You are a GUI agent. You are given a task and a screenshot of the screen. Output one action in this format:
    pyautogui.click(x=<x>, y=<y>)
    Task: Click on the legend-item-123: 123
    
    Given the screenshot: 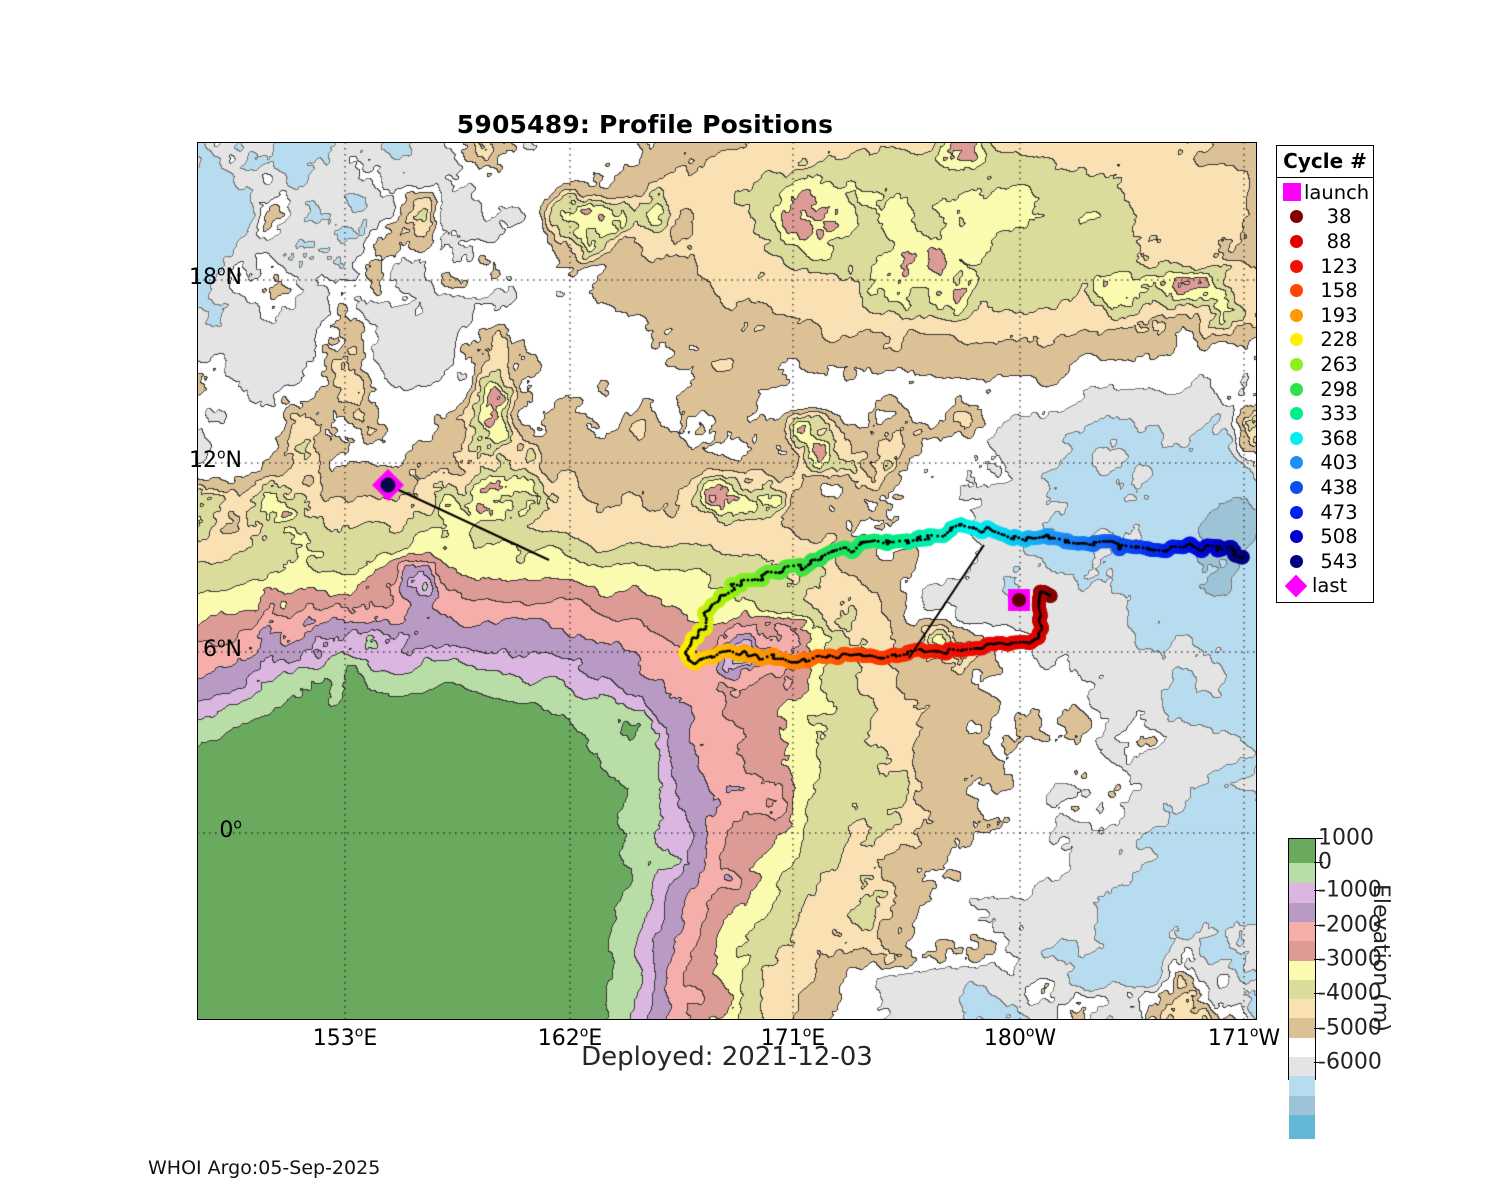 What is the action you would take?
    pyautogui.click(x=1325, y=266)
    